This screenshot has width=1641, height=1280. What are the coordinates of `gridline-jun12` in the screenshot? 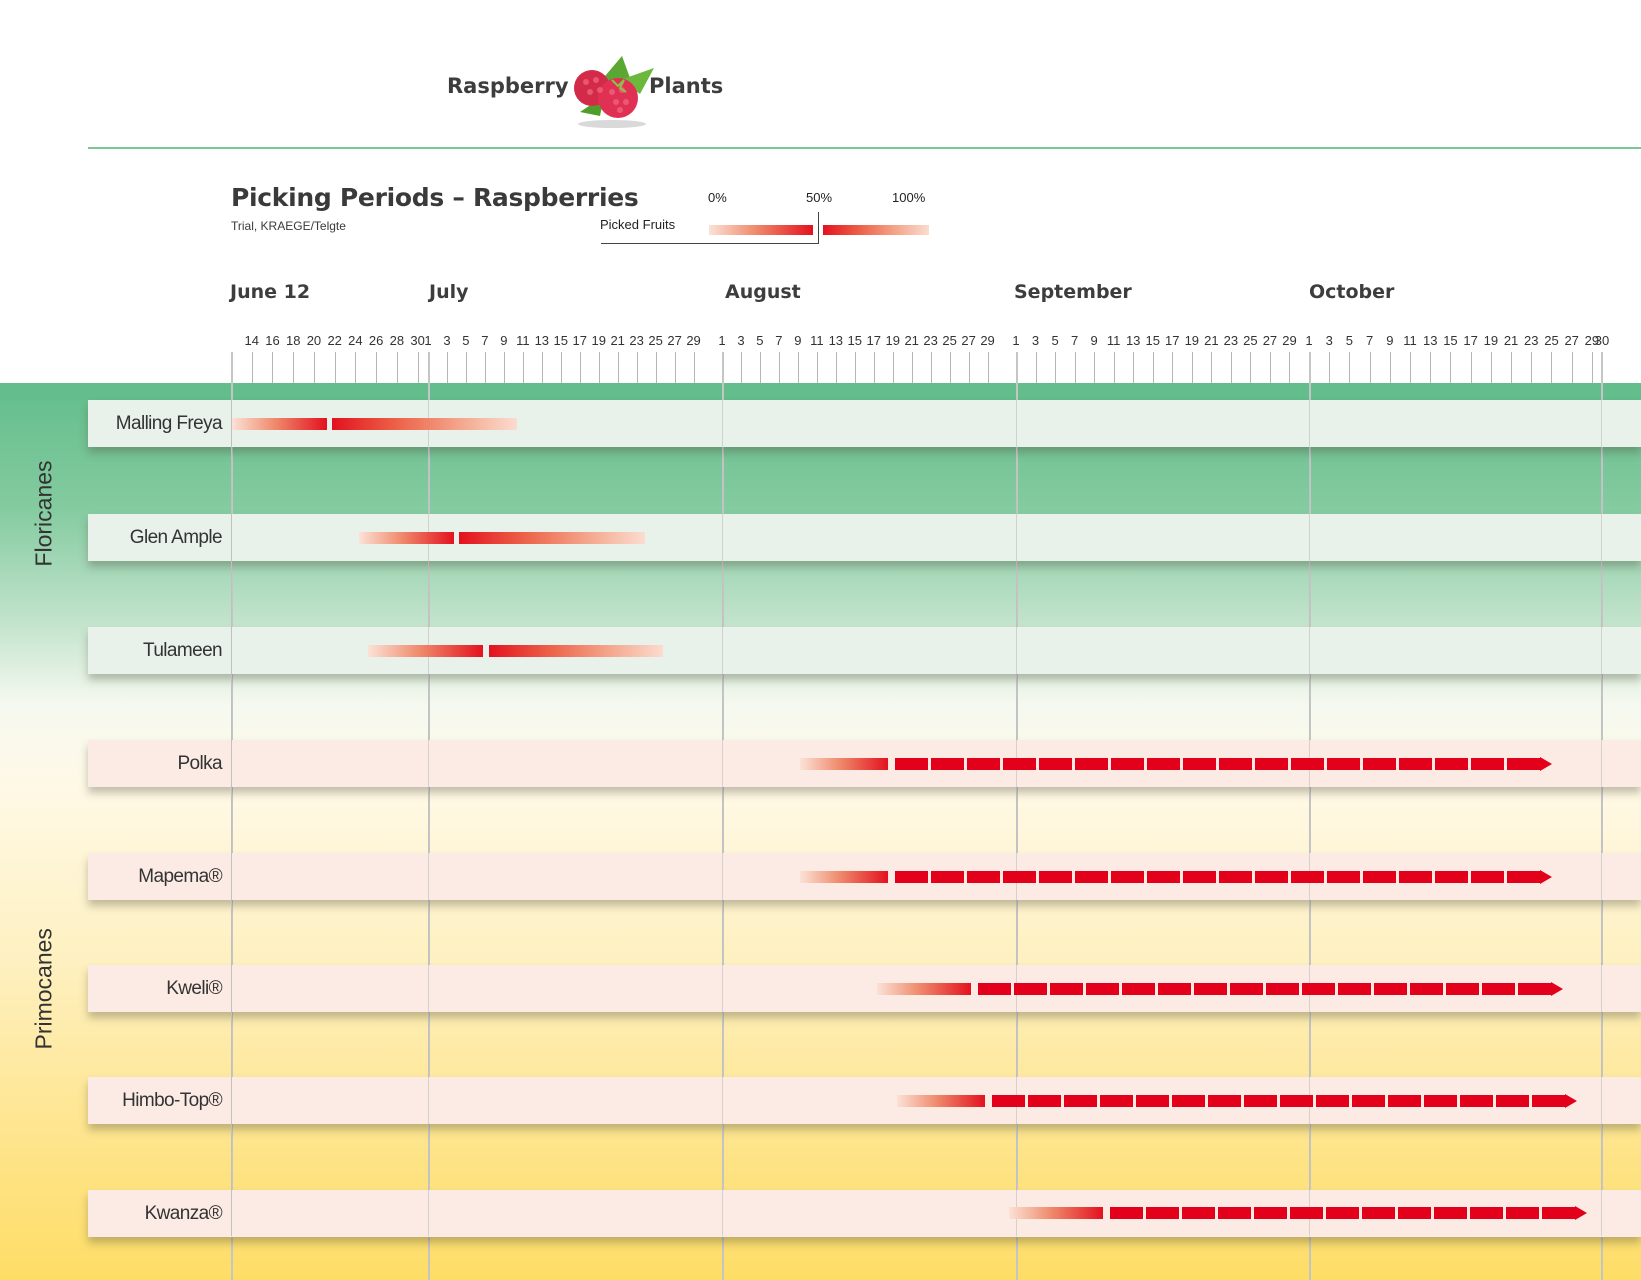 It's located at (232, 816).